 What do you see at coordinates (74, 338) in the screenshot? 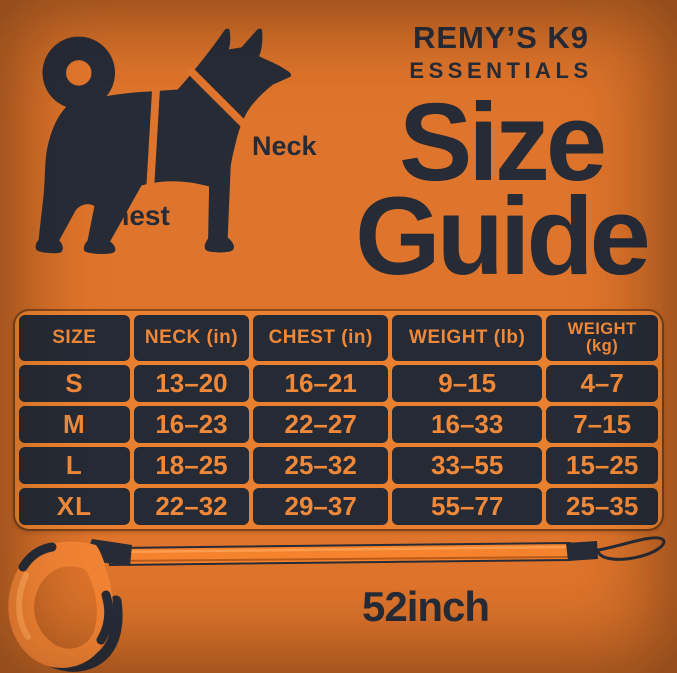
I see `column-header-size: SIZE` at bounding box center [74, 338].